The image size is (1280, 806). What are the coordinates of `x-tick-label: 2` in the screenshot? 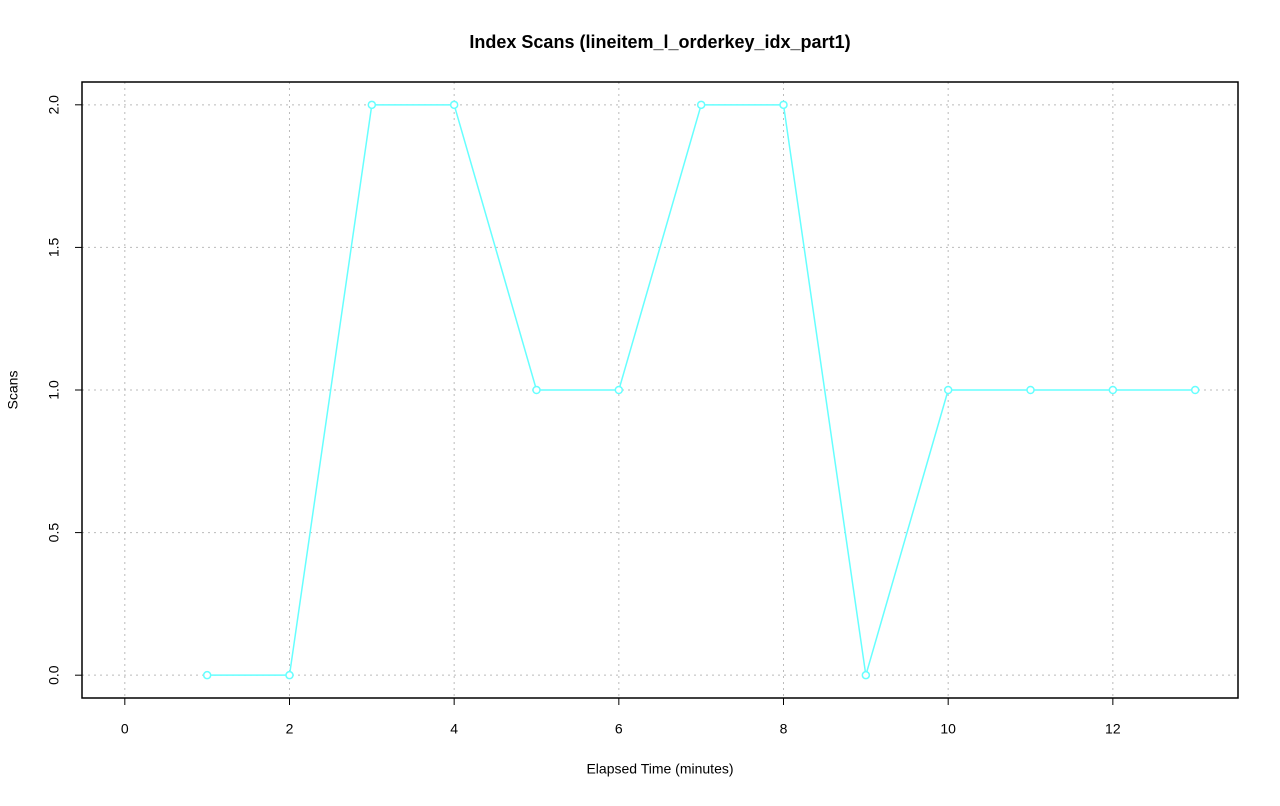 It's located at (290, 729).